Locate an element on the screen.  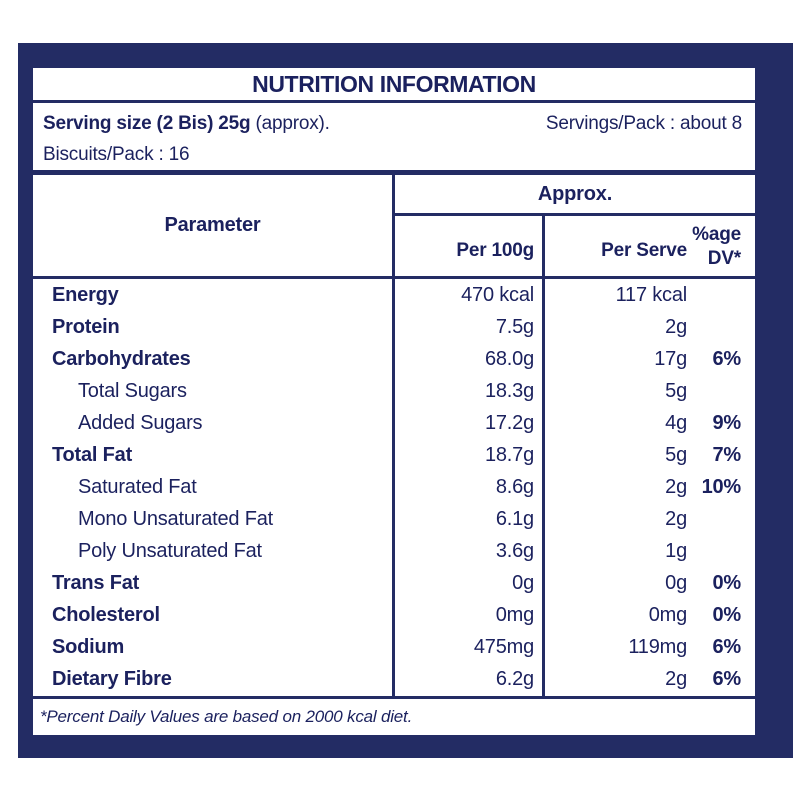
table-row: Total Fat 18.7g 5g 7% is located at coordinates (394, 455).